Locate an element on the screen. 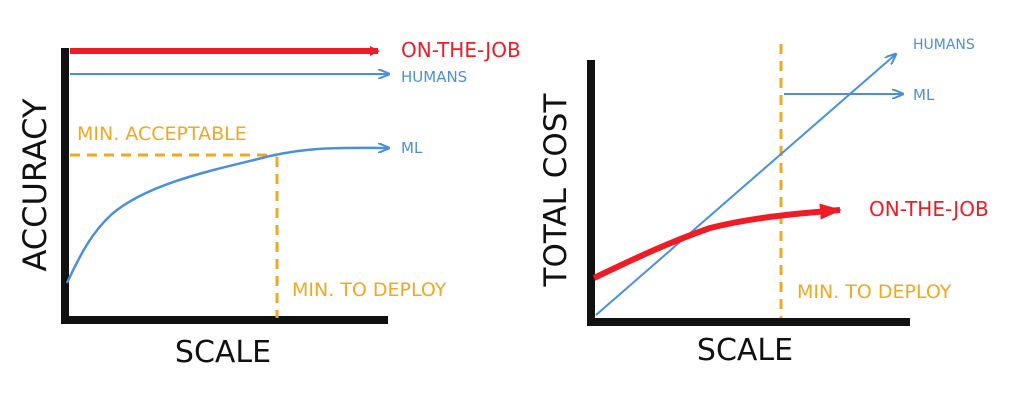  right-on-the-job-curve is located at coordinates (717, 242).